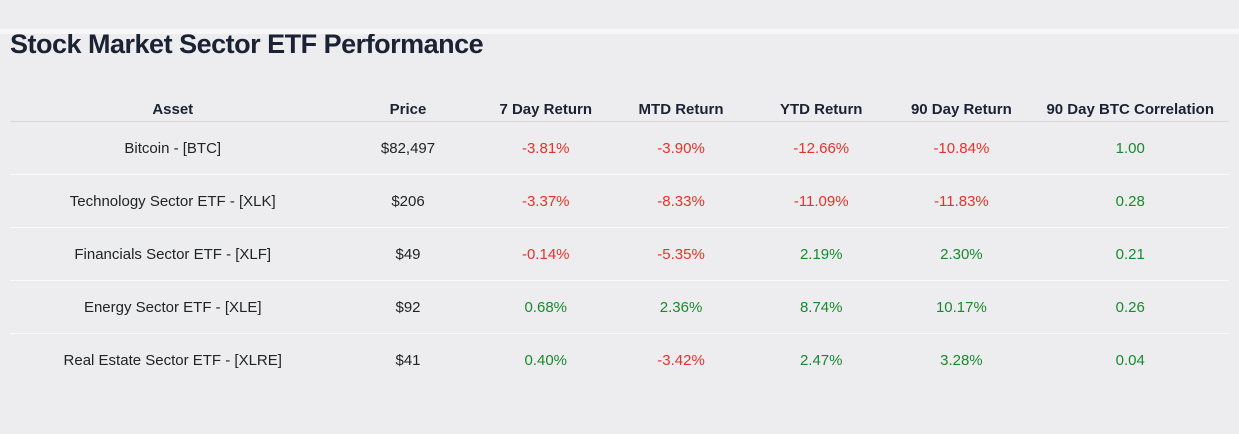 The width and height of the screenshot is (1239, 434). What do you see at coordinates (681, 201) in the screenshot?
I see `return-mtd-cell: -8.33%` at bounding box center [681, 201].